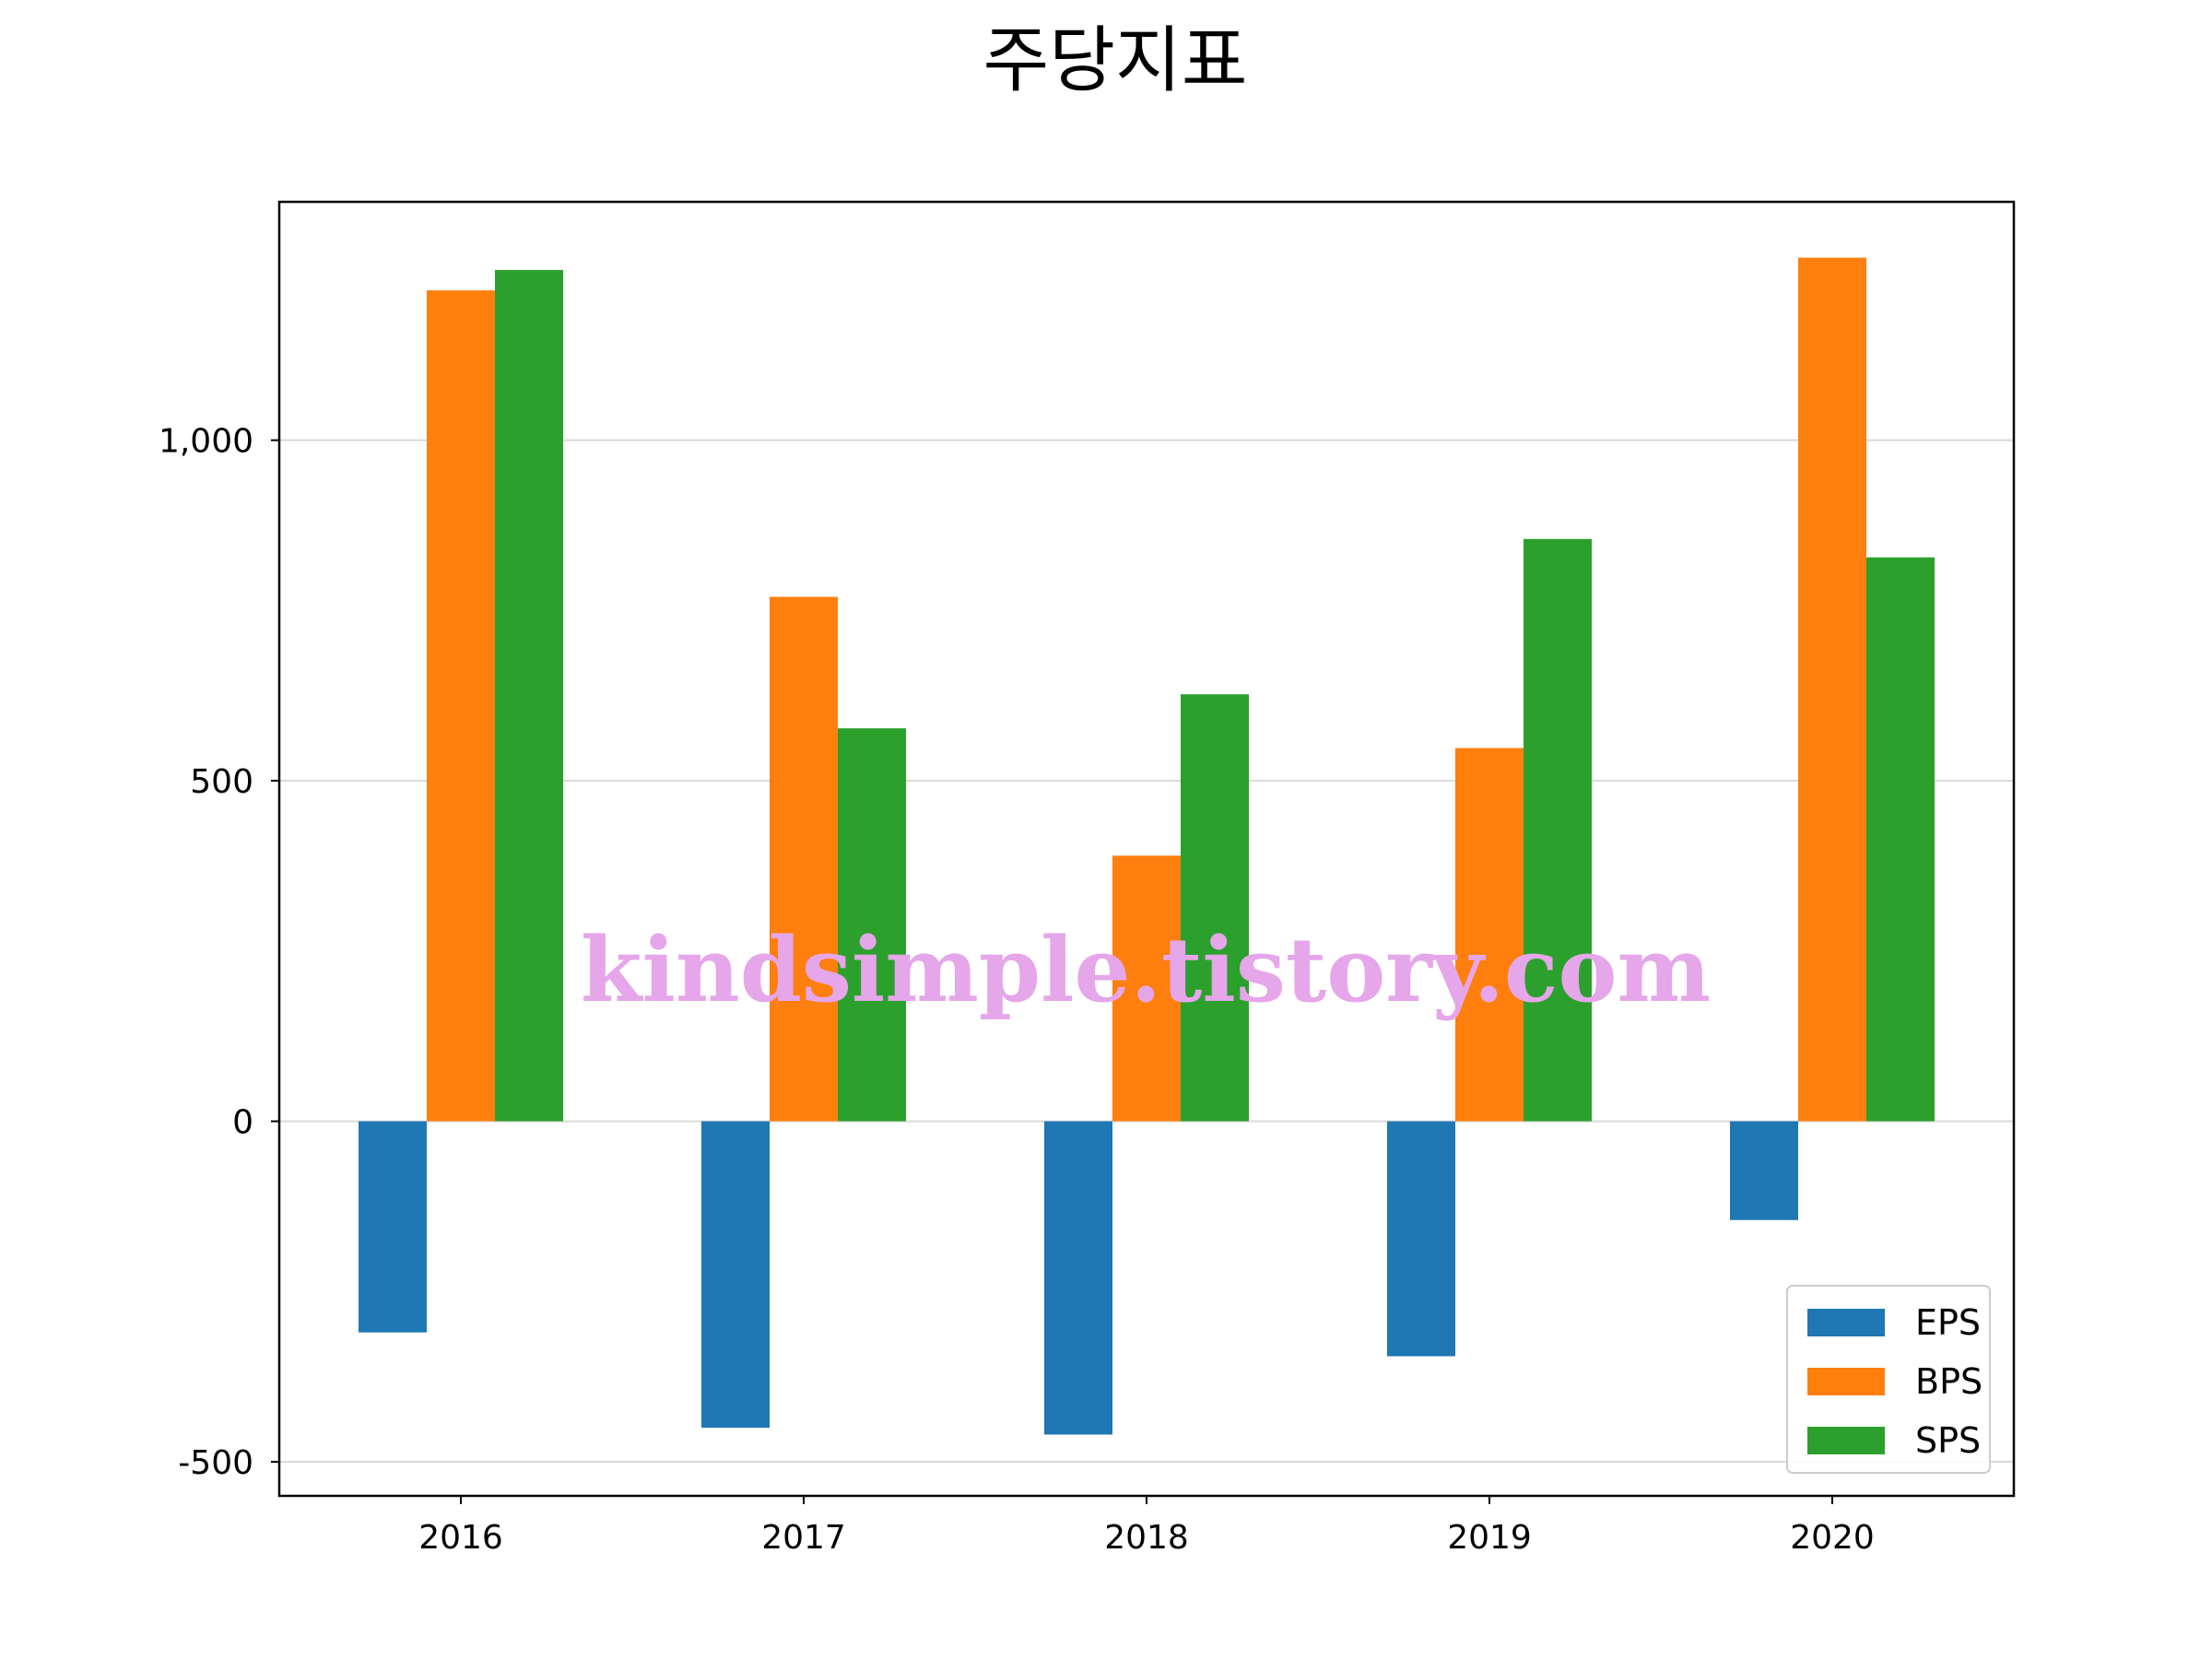 The width and height of the screenshot is (2212, 1659). What do you see at coordinates (215, 1463) in the screenshot?
I see `y-tick-label: -500` at bounding box center [215, 1463].